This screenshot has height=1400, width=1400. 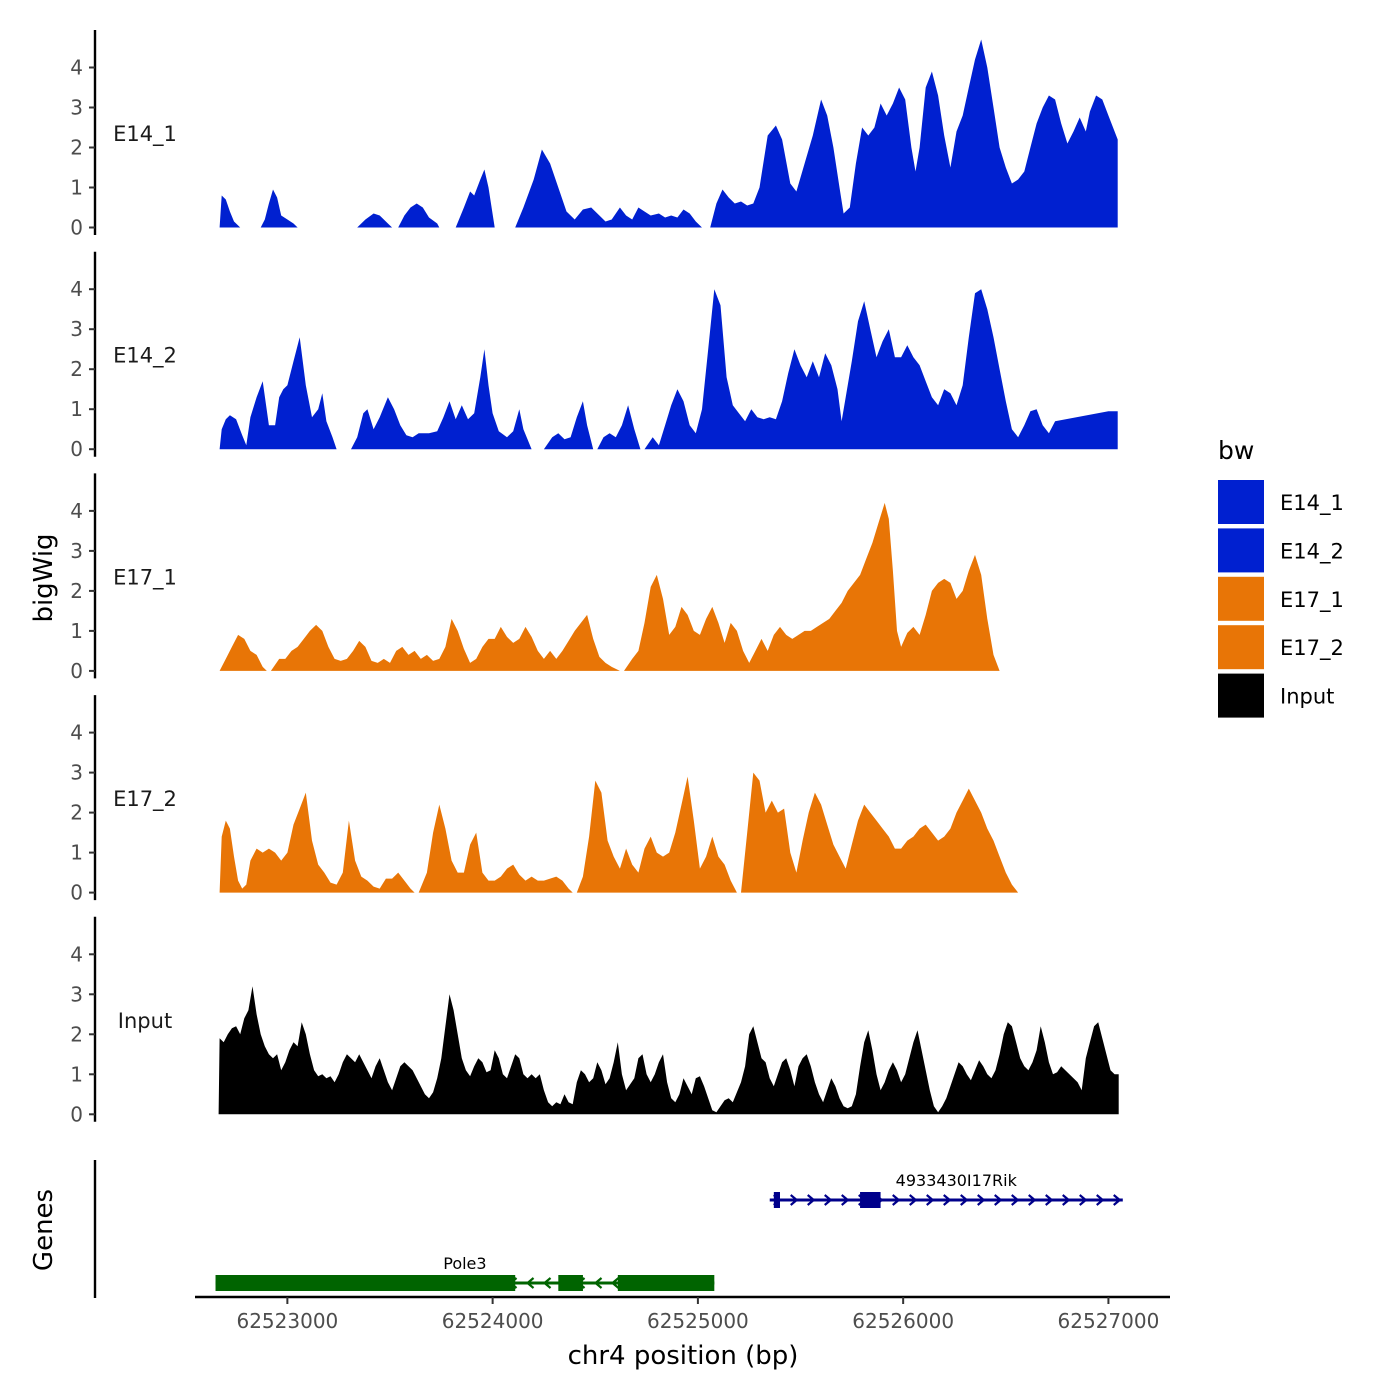 What do you see at coordinates (1236, 450) in the screenshot?
I see `legend-title: bw` at bounding box center [1236, 450].